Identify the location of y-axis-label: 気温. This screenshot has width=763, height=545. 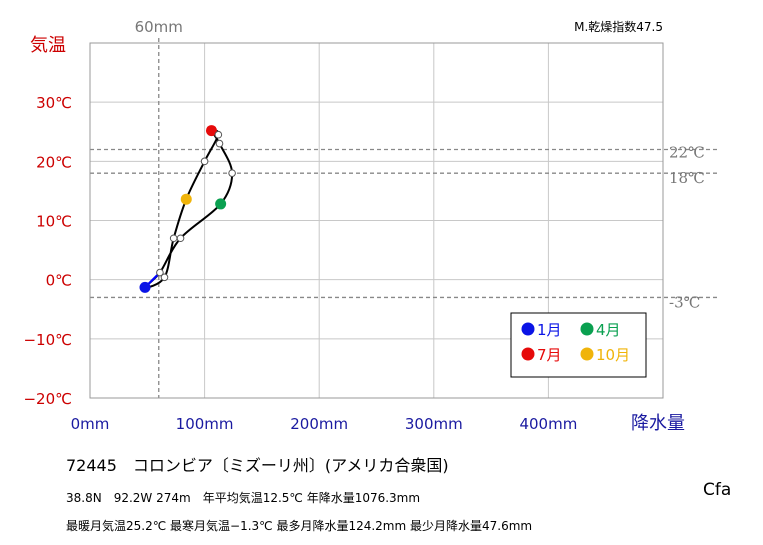
(48, 45).